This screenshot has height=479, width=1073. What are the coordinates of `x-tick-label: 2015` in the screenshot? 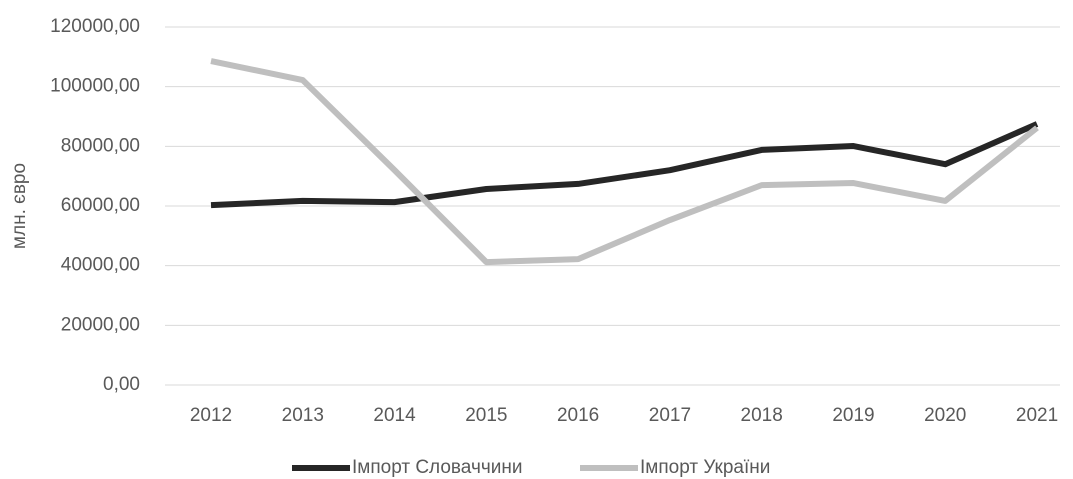 It's located at (486, 415).